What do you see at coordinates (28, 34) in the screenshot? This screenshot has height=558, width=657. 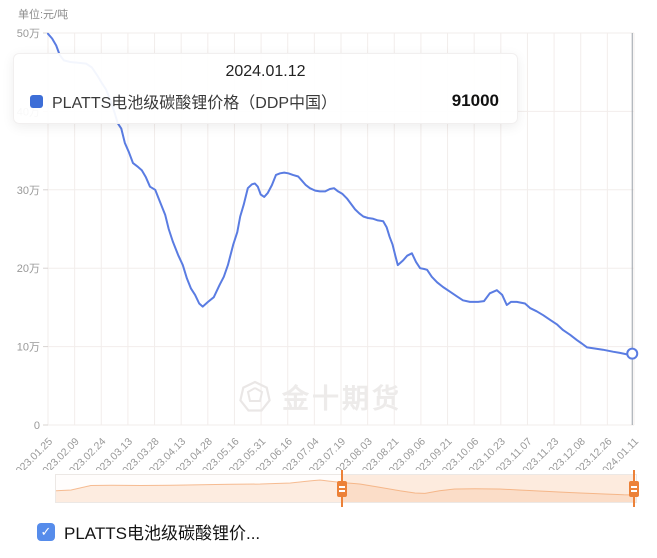 I see `svg-text: 50万` at bounding box center [28, 34].